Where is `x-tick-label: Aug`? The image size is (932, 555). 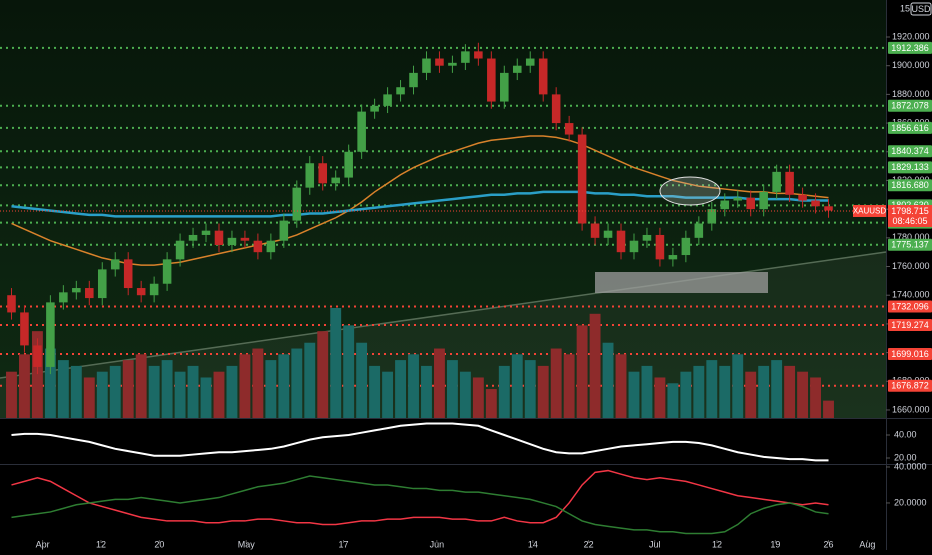
x-tick-label: Aug is located at coordinates (867, 544).